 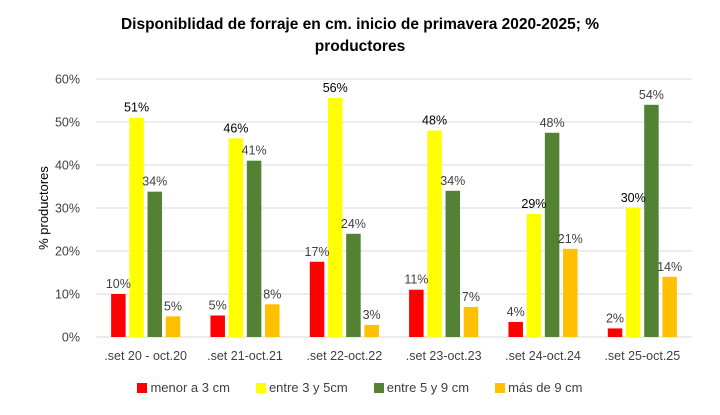 What do you see at coordinates (360, 46) in the screenshot?
I see `chart-title-line-2: productores` at bounding box center [360, 46].